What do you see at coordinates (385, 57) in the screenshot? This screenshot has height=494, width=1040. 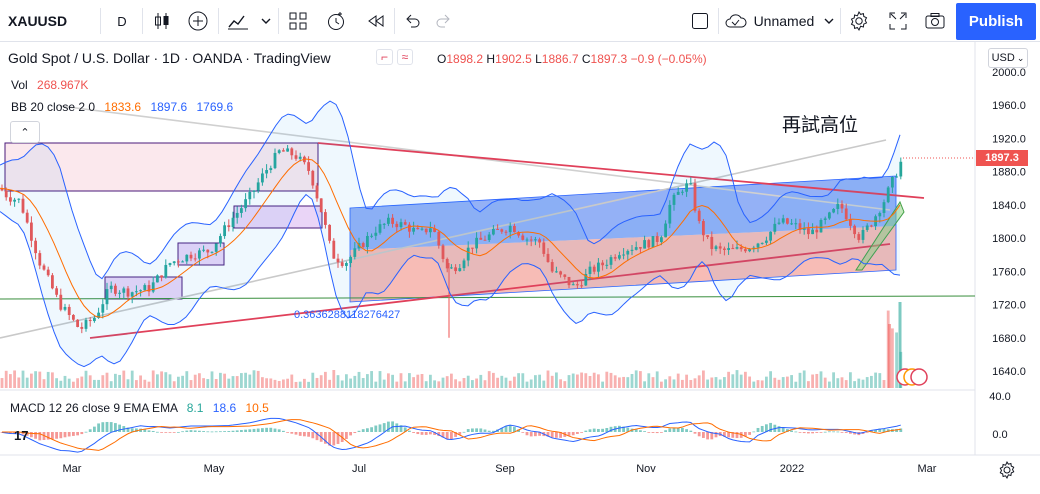 I see `flag-icon: ⌐` at bounding box center [385, 57].